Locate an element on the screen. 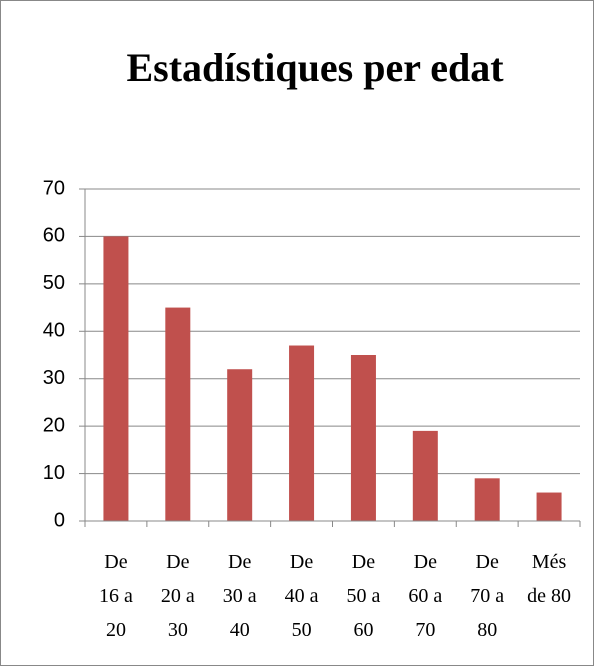 This screenshot has height=666, width=594. y-tick-label: 40 is located at coordinates (54, 331).